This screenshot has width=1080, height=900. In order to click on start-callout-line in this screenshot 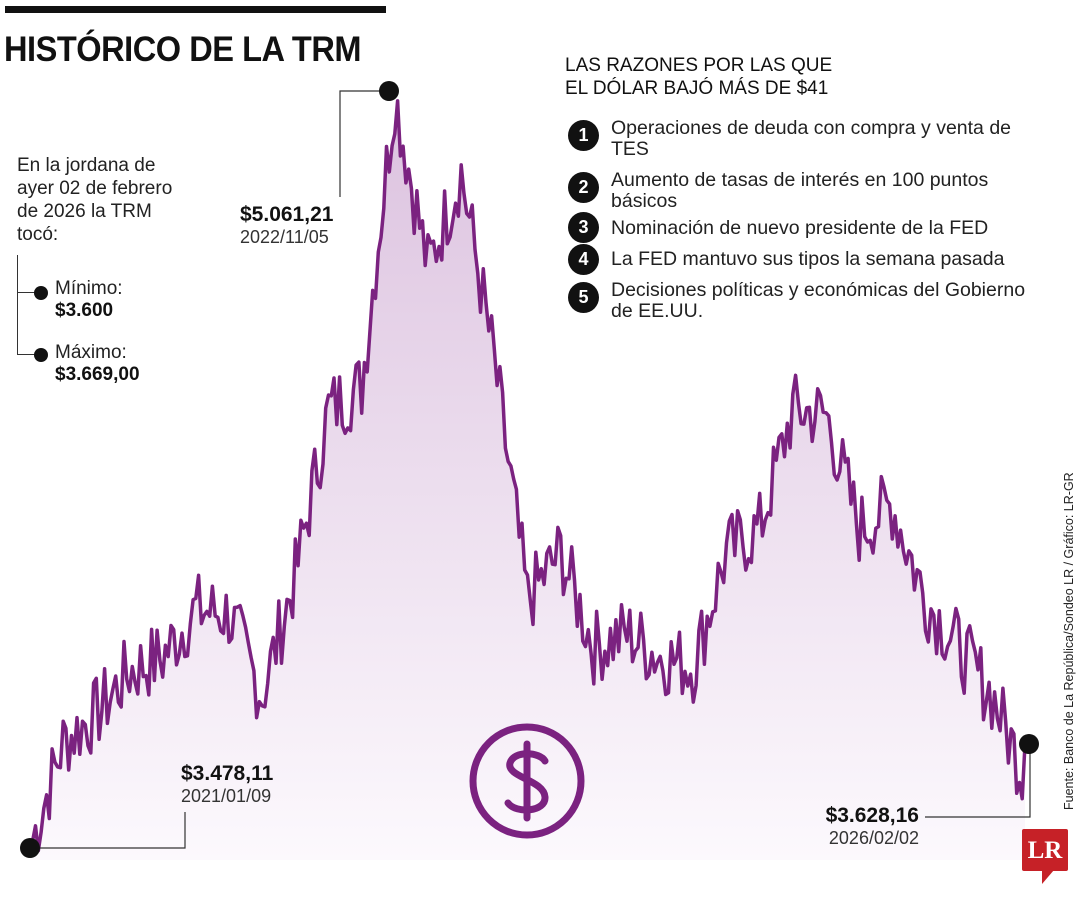, I will do `click(108, 830)`.